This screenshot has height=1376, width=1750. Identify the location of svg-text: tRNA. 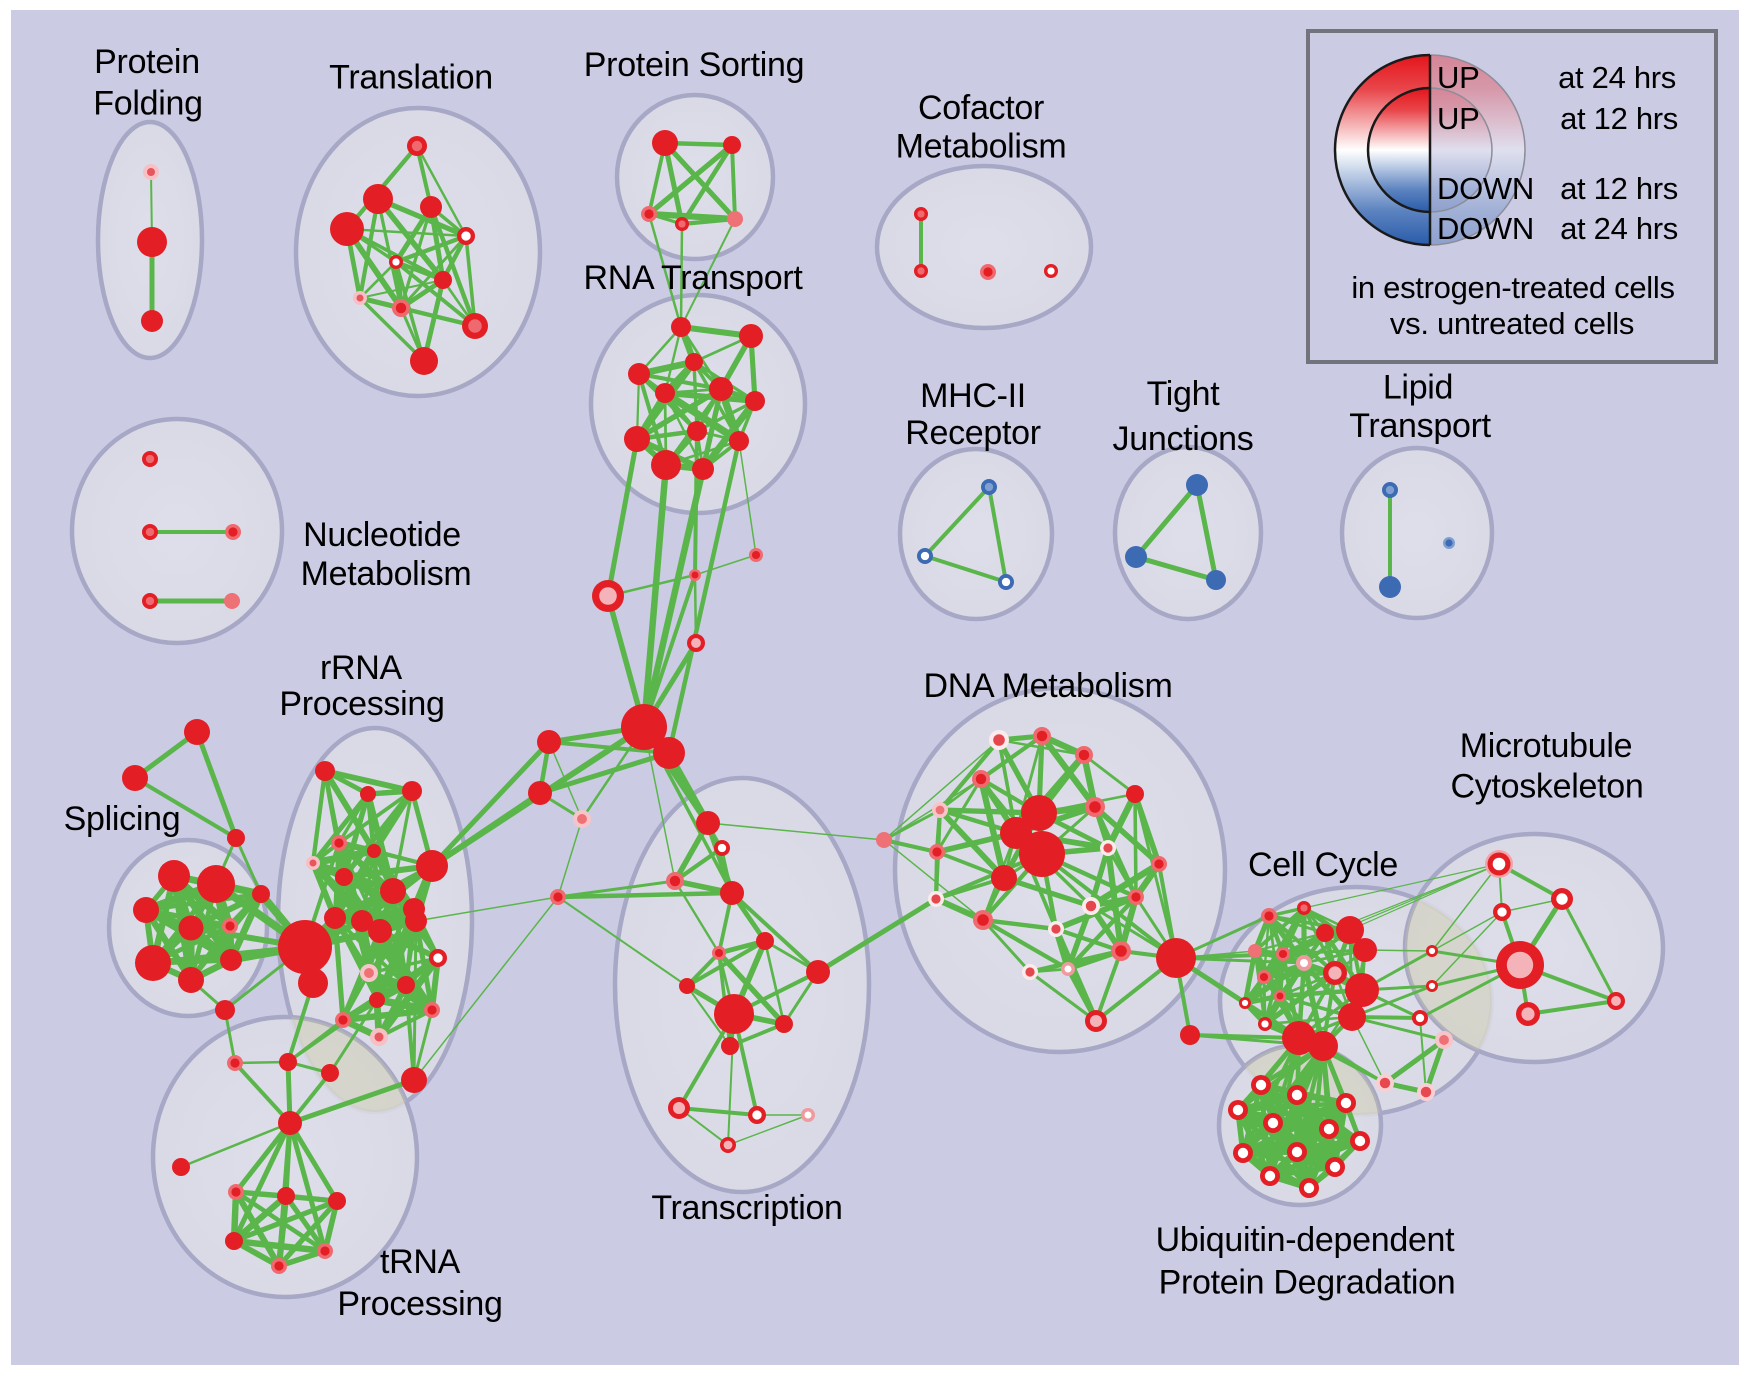
(420, 1262).